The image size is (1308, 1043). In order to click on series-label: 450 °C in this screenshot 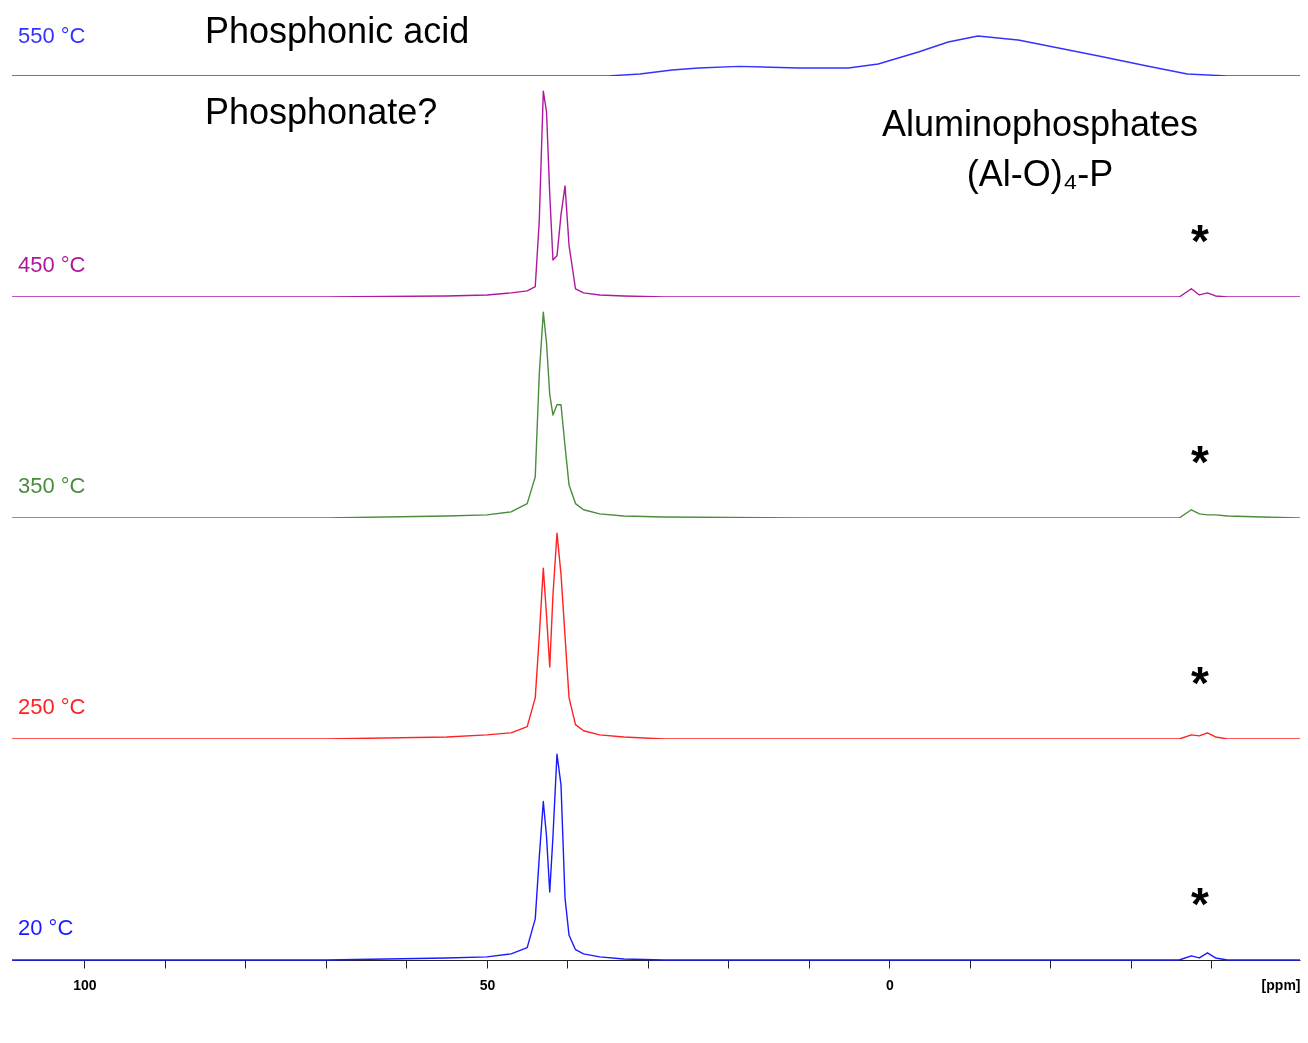, I will do `click(52, 264)`.